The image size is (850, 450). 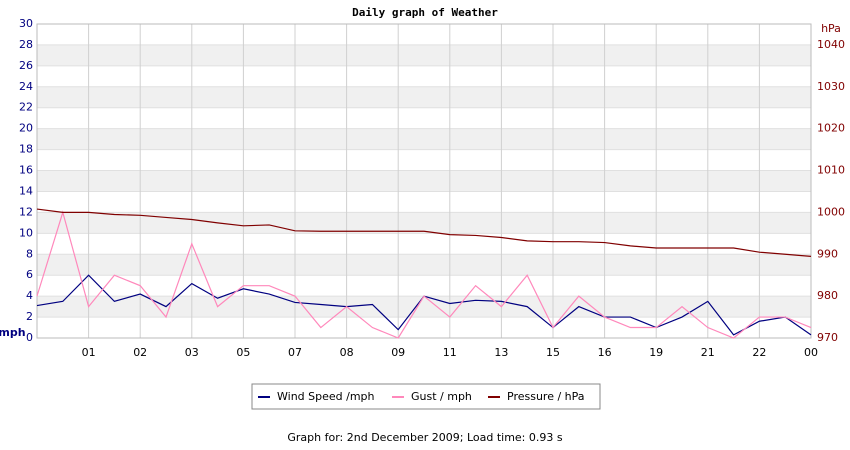 What do you see at coordinates (26, 65) in the screenshot?
I see `y-tick-label: 26` at bounding box center [26, 65].